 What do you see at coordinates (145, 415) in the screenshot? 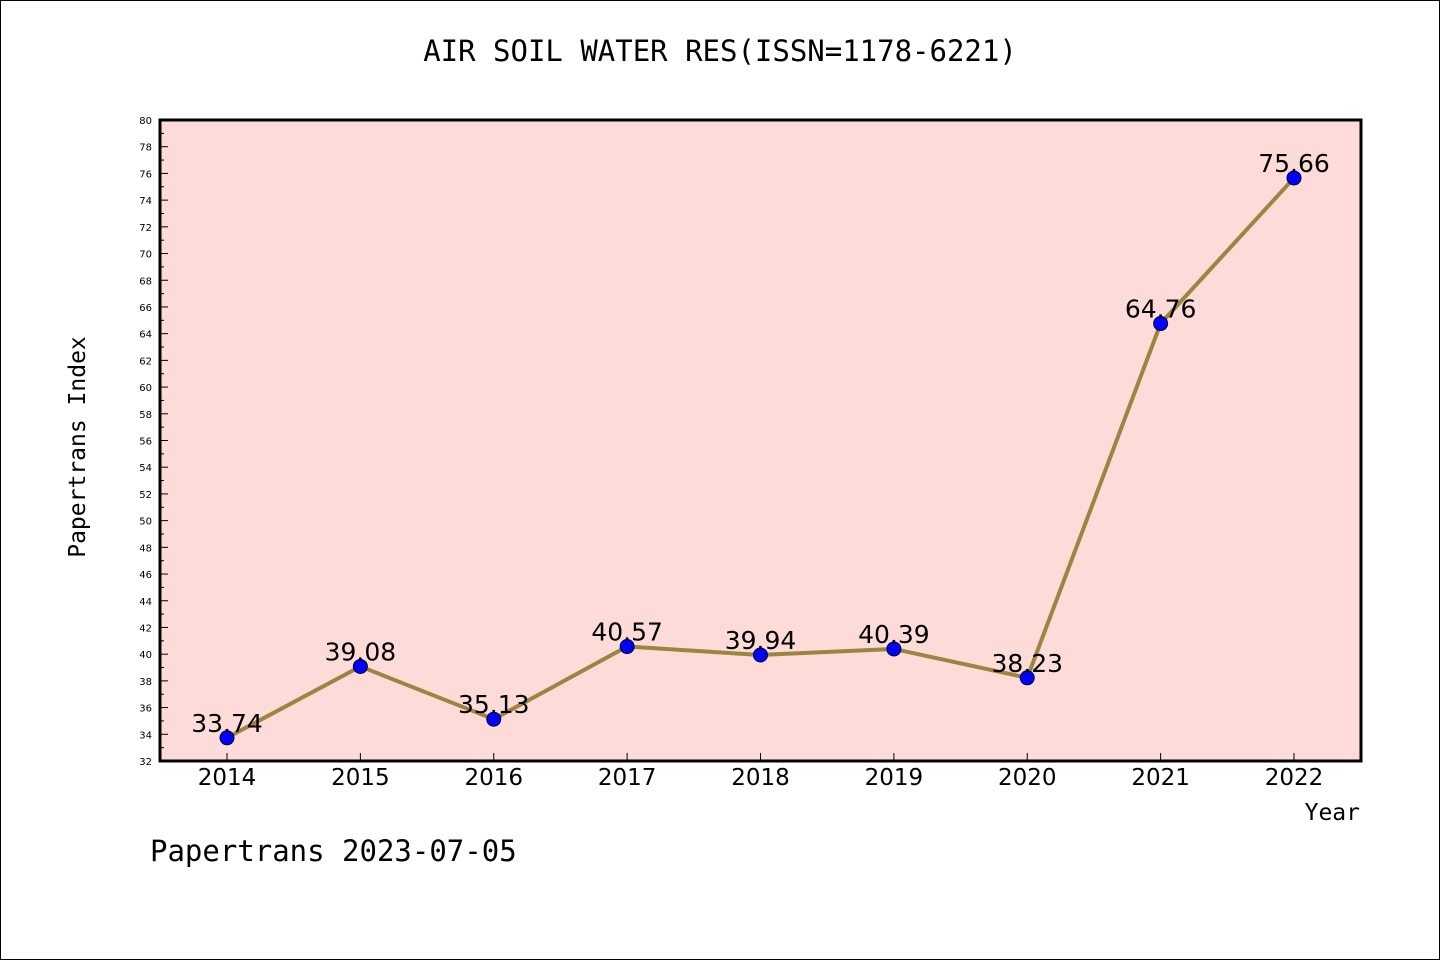
I see `y-tick-label: 58` at bounding box center [145, 415].